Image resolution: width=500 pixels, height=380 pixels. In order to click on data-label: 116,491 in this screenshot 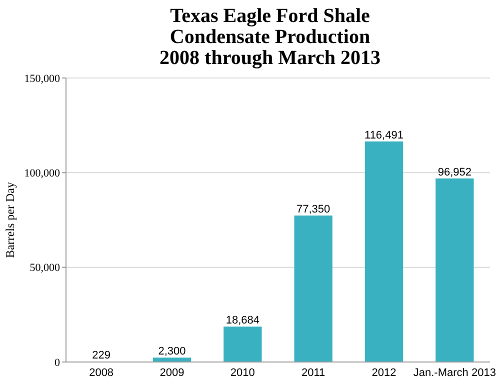, I will do `click(384, 135)`.